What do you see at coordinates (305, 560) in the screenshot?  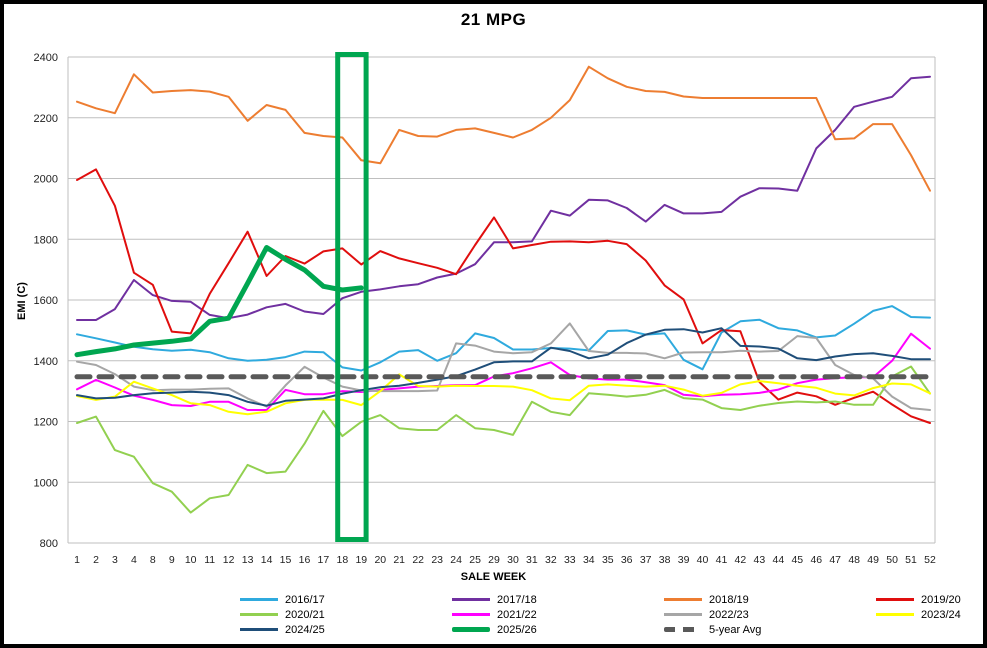 I see `x-tick-label: 16` at bounding box center [305, 560].